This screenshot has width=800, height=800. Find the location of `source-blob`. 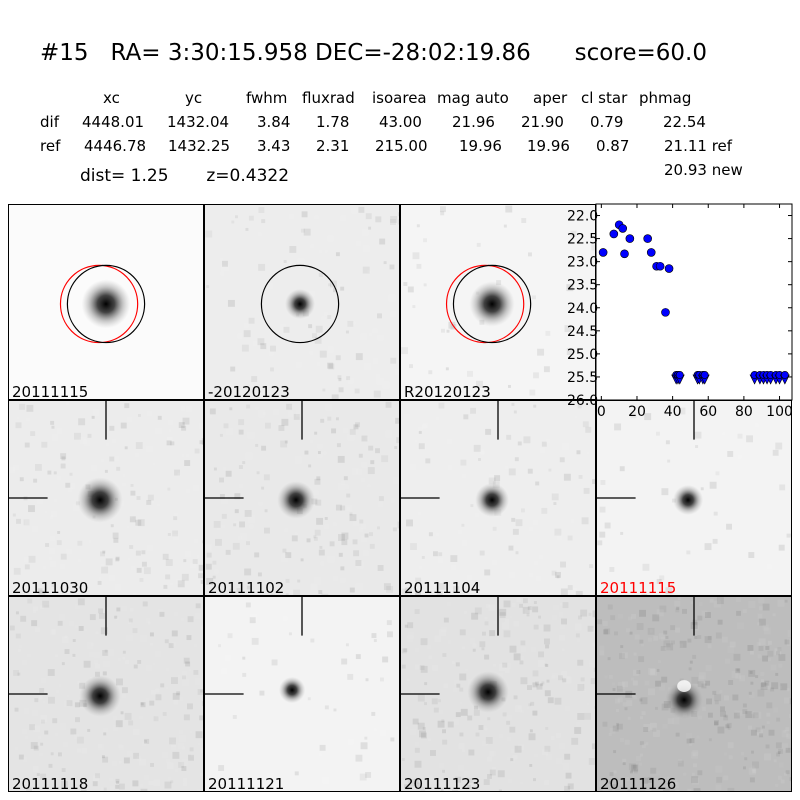

source-blob is located at coordinates (688, 500).